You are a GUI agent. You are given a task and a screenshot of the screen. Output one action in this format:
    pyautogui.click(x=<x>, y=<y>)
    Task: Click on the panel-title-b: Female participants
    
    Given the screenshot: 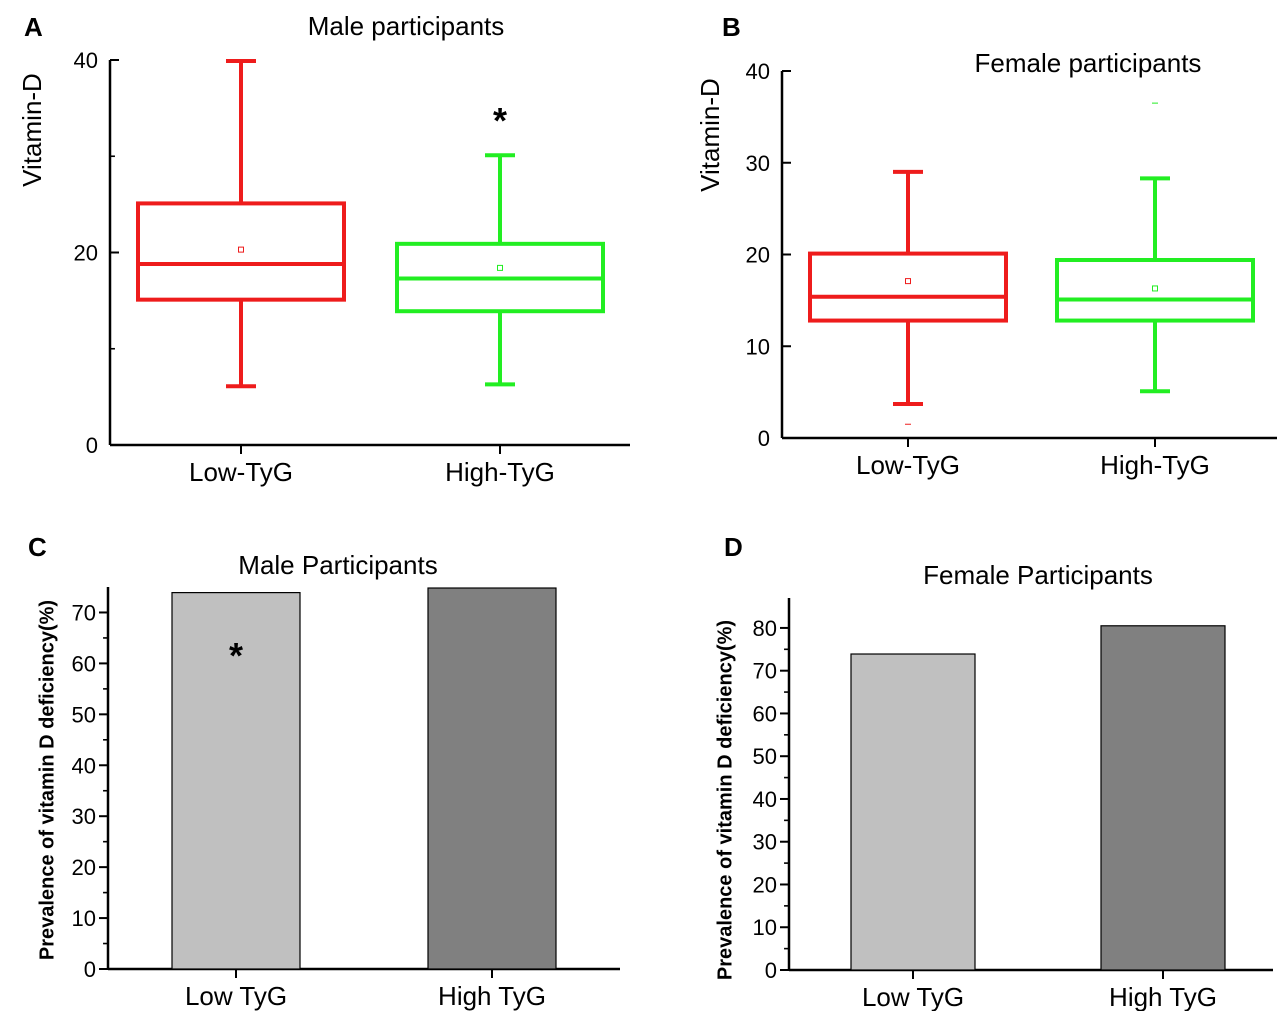 What is the action you would take?
    pyautogui.click(x=1088, y=63)
    